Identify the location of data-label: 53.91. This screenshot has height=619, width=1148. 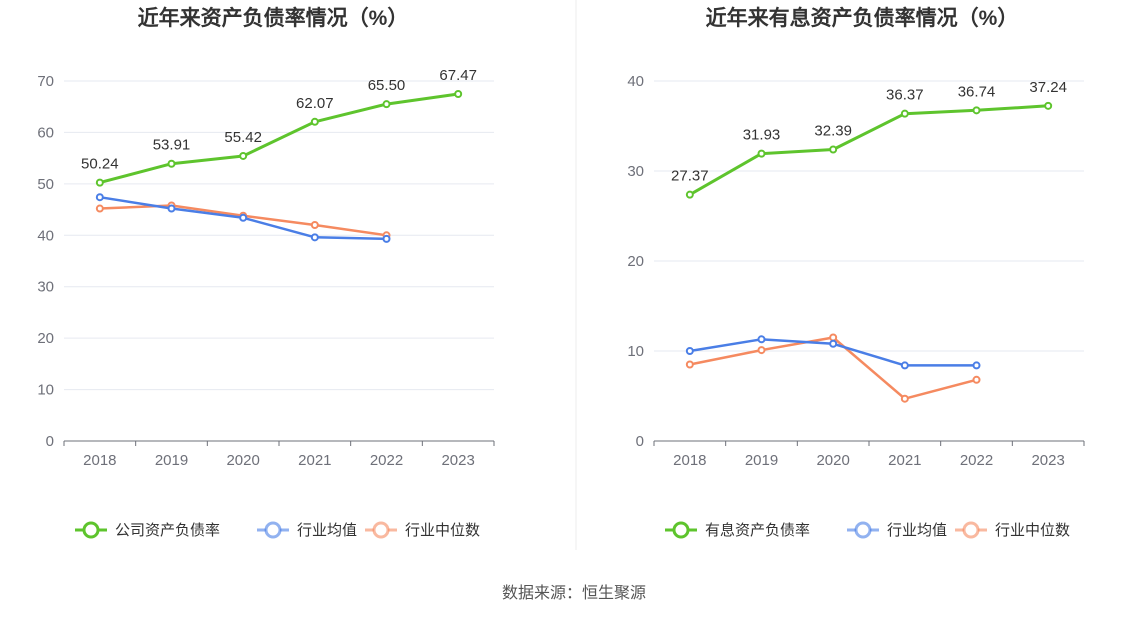
(172, 145).